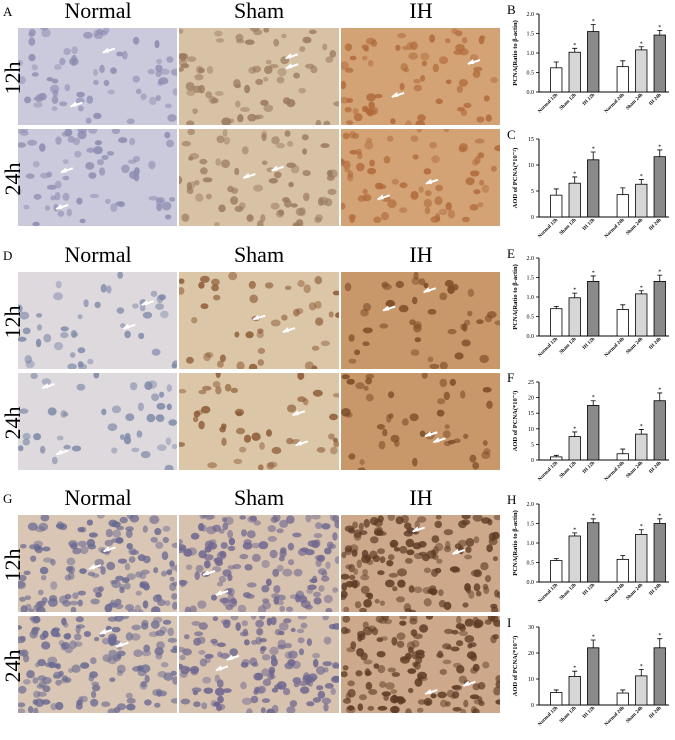 The height and width of the screenshot is (740, 675). I want to click on x-tick-label: IH 12h, so click(589, 590).